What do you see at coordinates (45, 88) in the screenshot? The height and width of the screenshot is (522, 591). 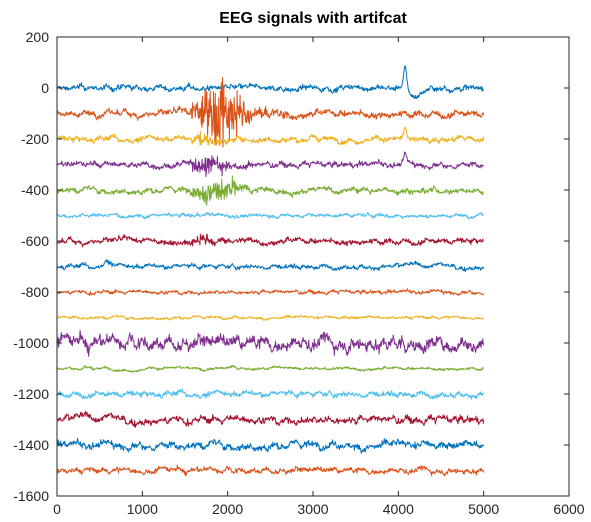 I see `y-tick-label: 0` at bounding box center [45, 88].